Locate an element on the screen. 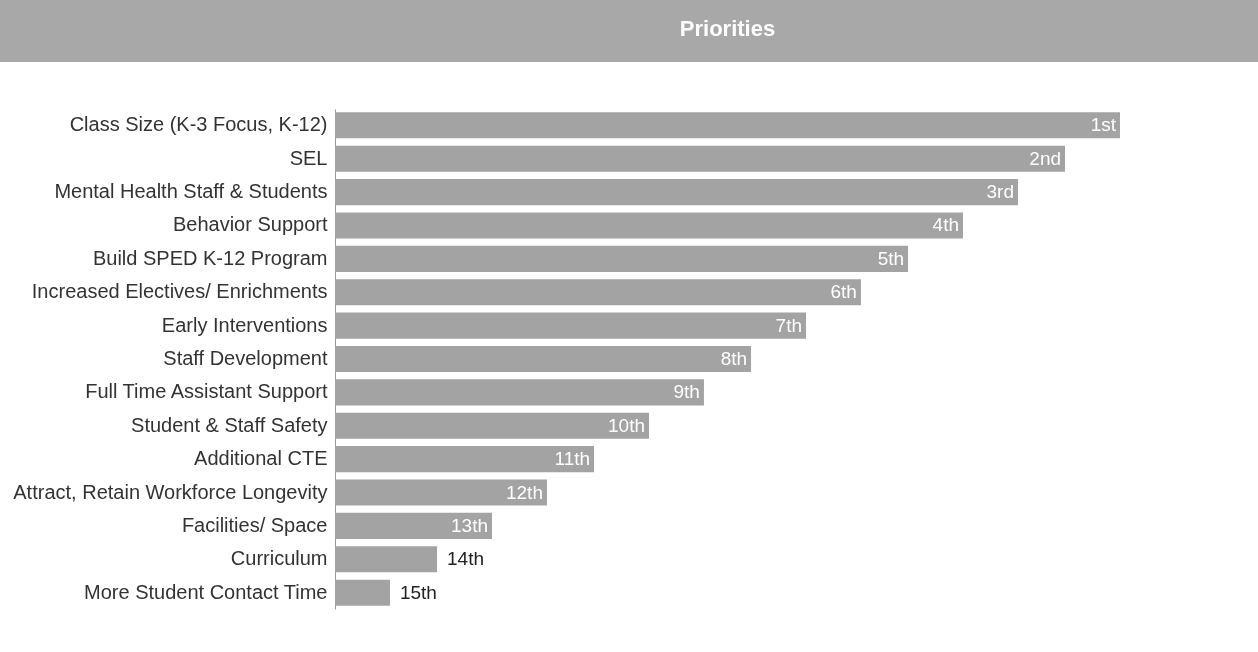 The width and height of the screenshot is (1258, 652). annotation: 13th is located at coordinates (469, 525).